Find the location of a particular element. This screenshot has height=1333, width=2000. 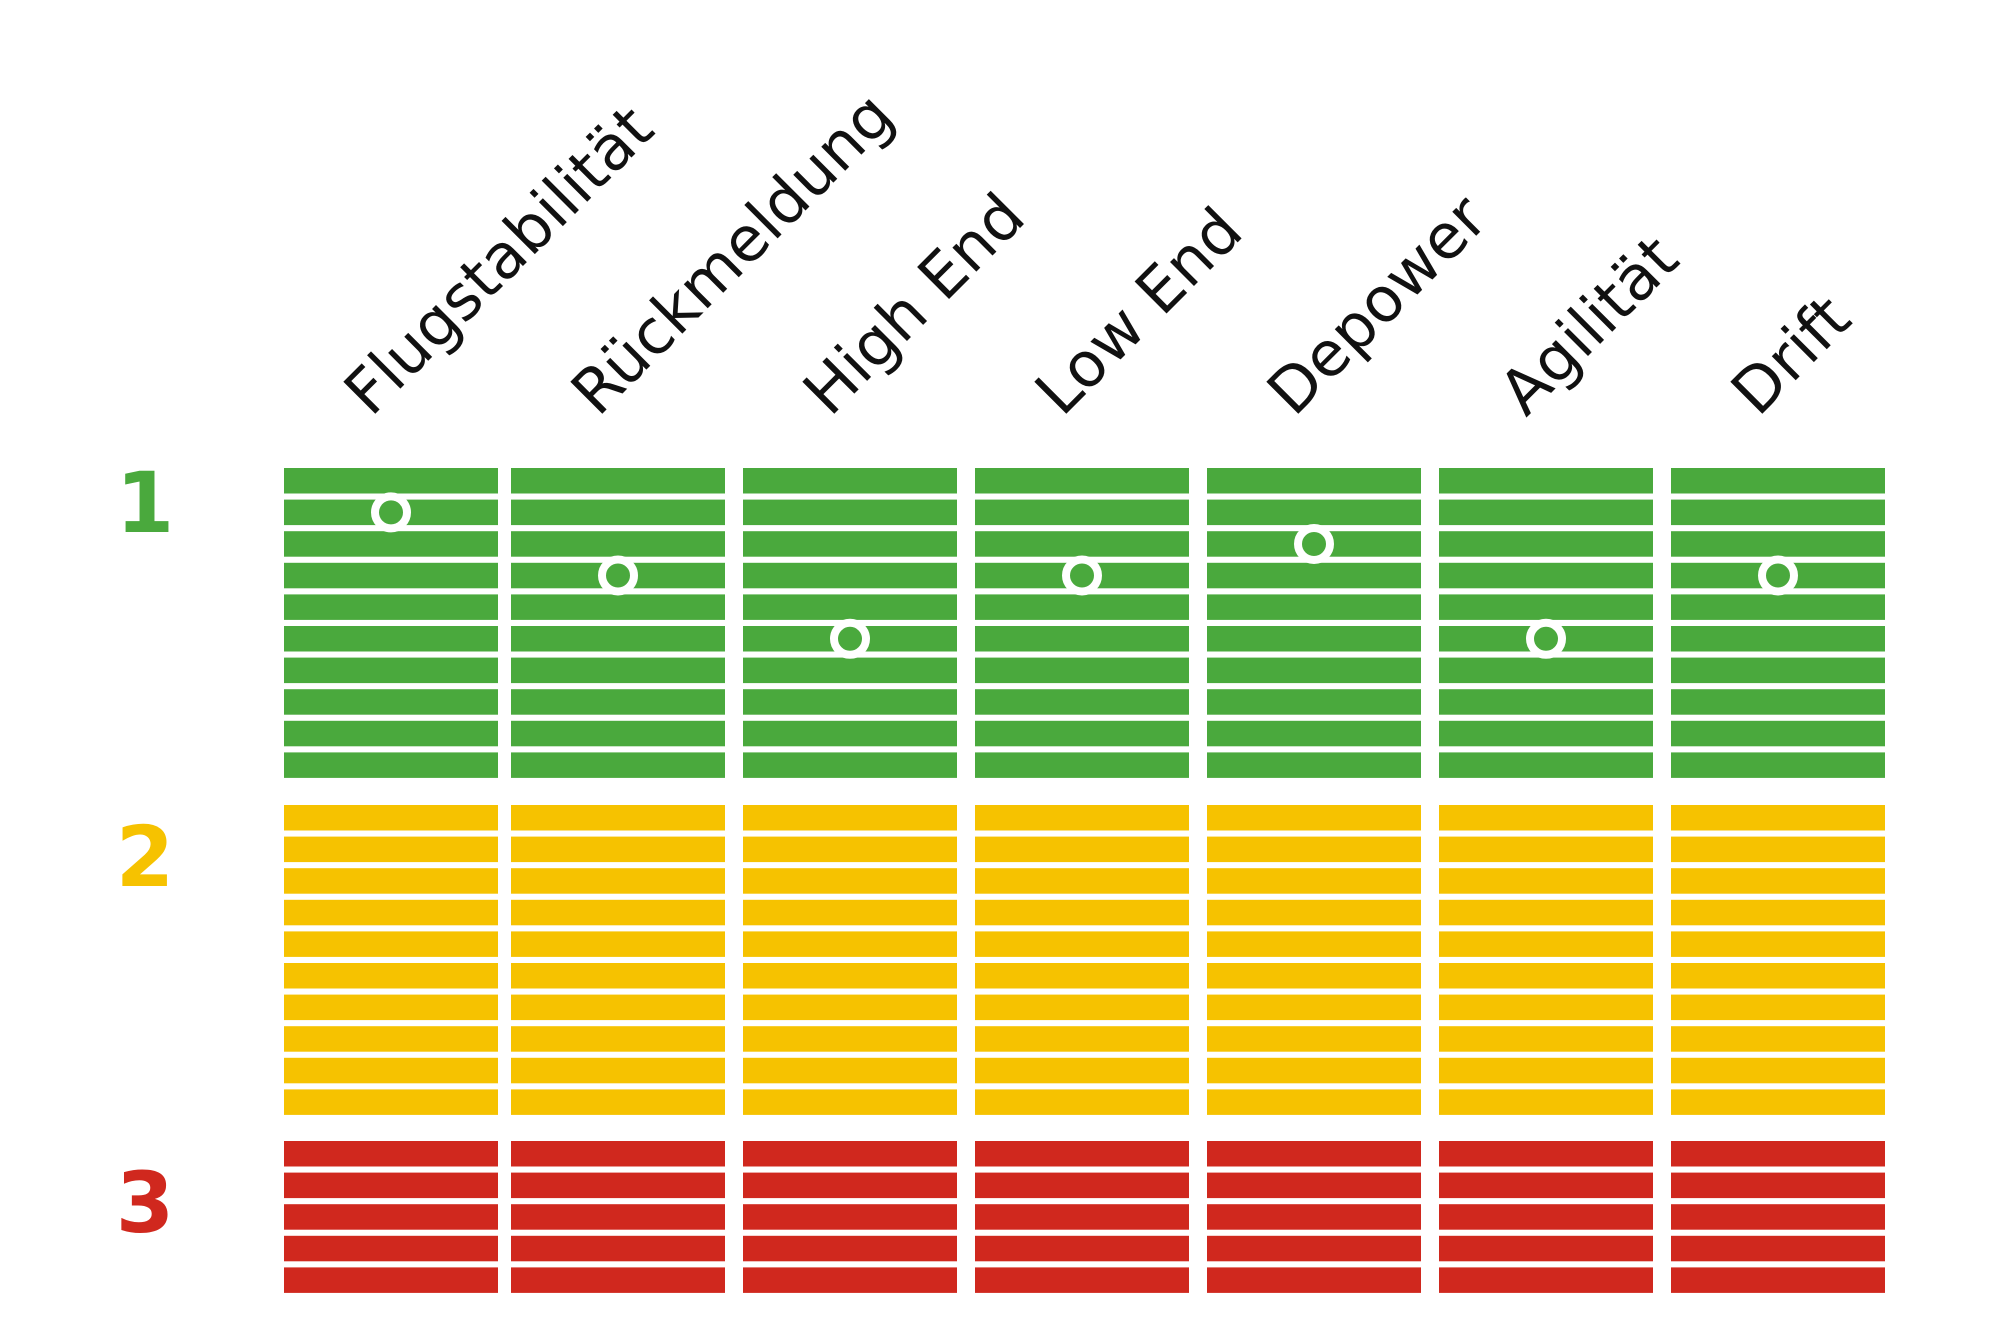

column-label: Drift is located at coordinates (1790, 354).